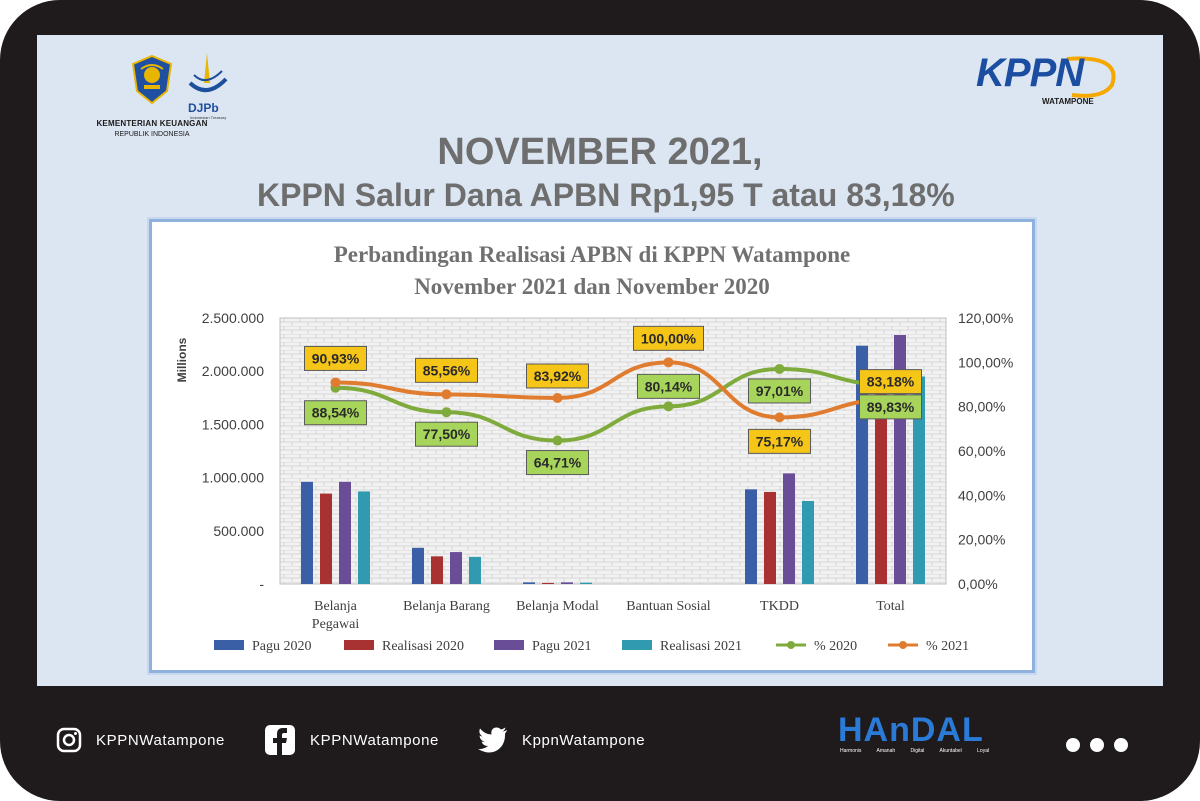 This screenshot has height=801, width=1200. Describe the element at coordinates (1091, 77) in the screenshot. I see `kppn-swoosh-icon` at that location.